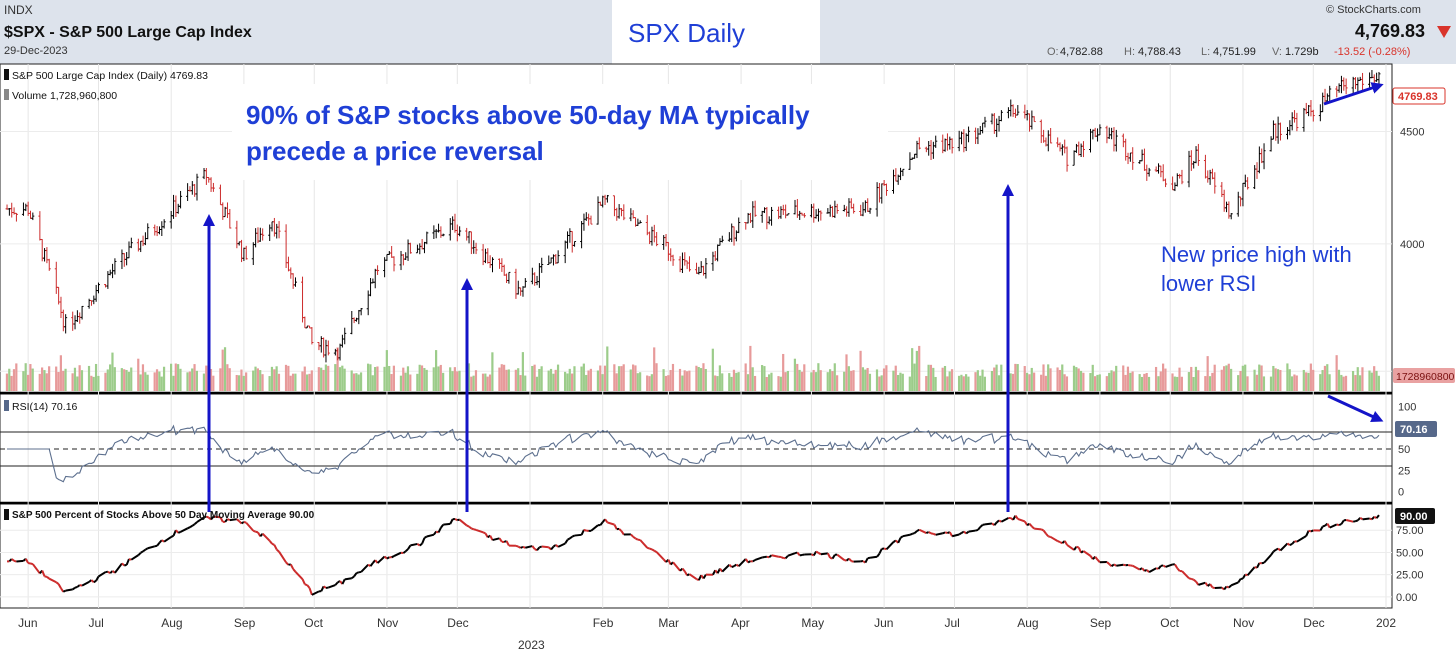  What do you see at coordinates (1404, 450) in the screenshot?
I see `rsi-tick-label: 50` at bounding box center [1404, 450].